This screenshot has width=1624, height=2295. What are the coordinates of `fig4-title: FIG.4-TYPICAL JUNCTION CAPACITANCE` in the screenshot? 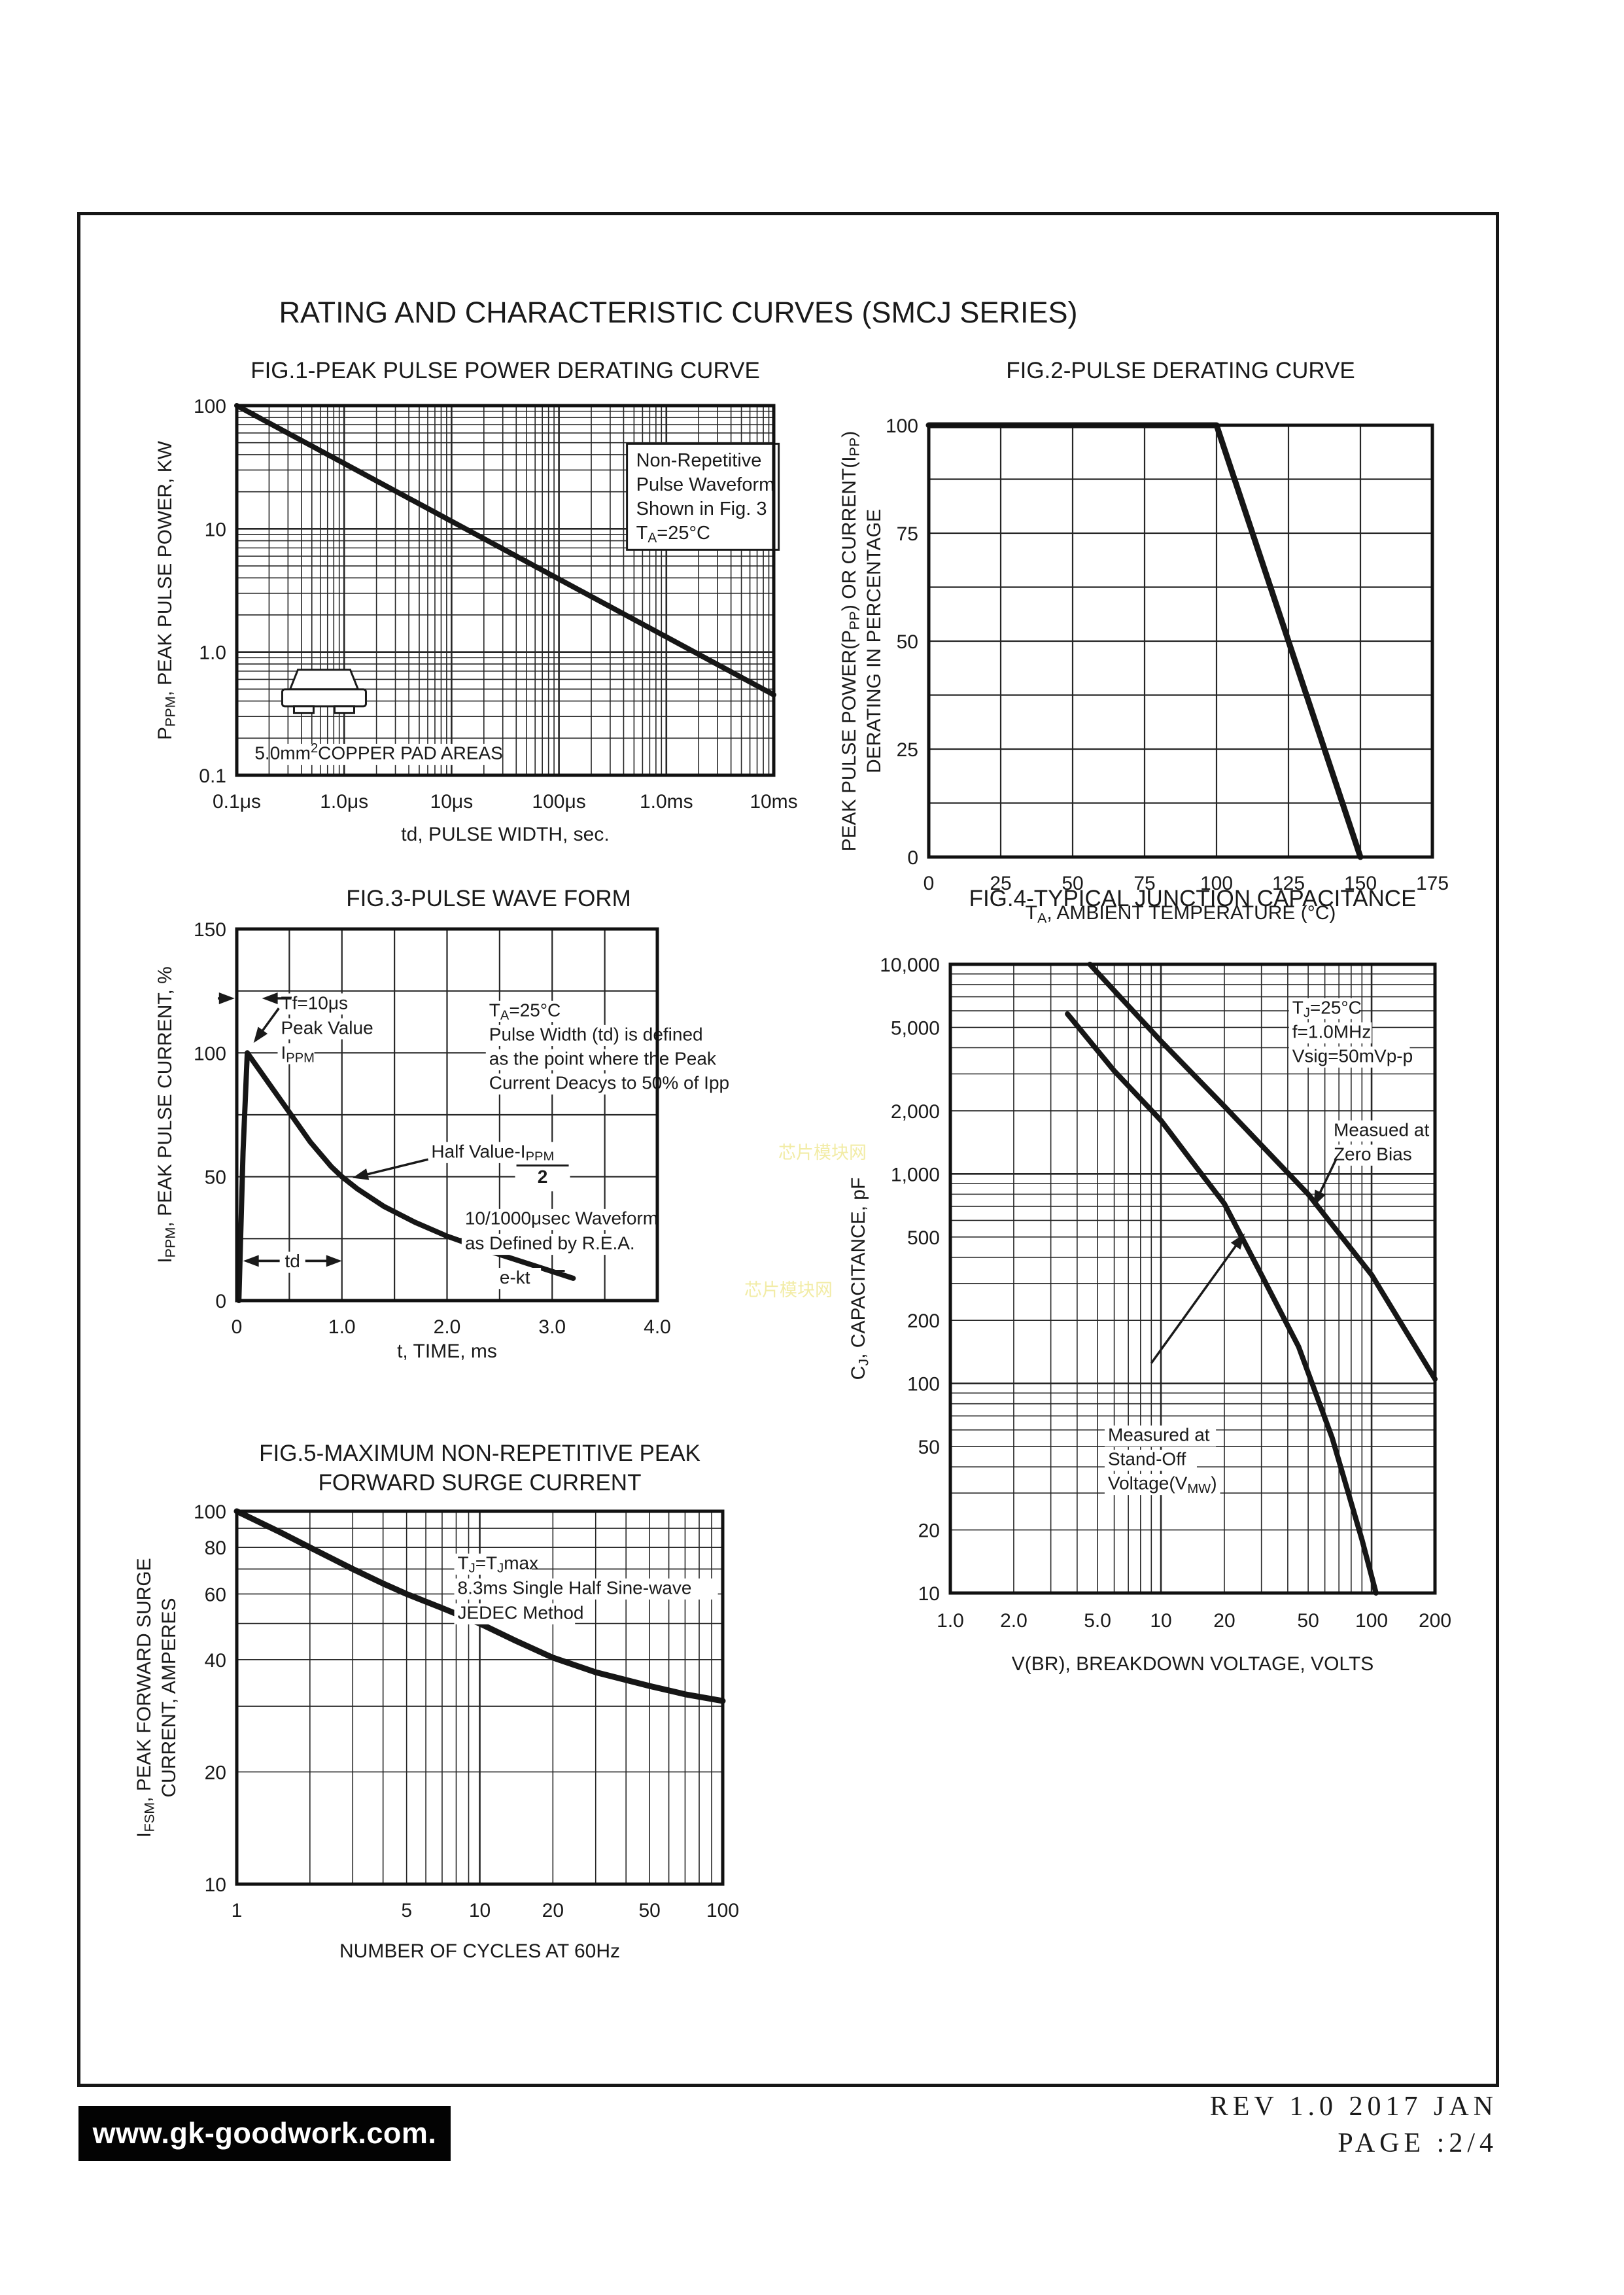 It's located at (1193, 898).